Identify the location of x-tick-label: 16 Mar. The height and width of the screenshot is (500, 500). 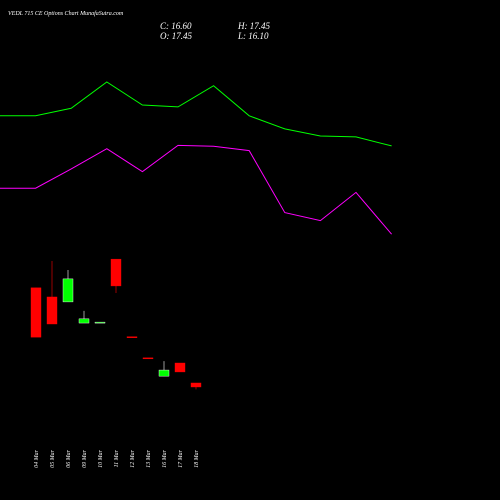
(165, 458).